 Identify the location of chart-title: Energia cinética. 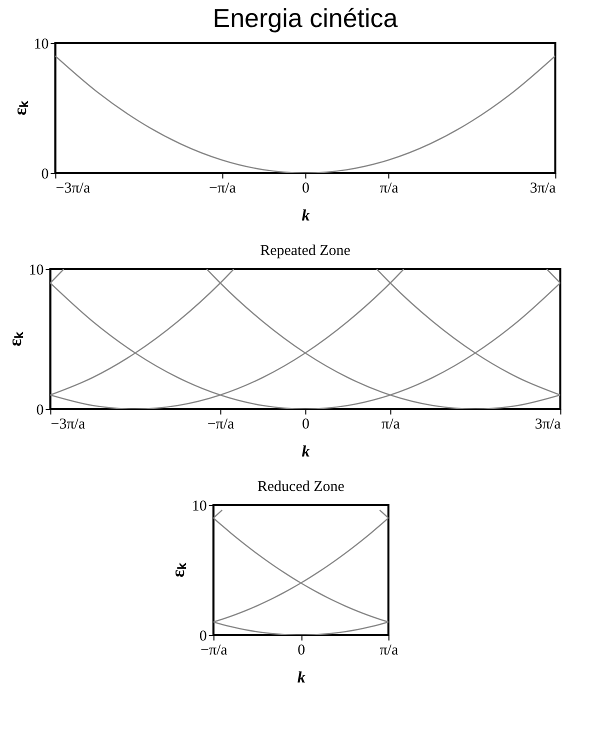
(305, 18).